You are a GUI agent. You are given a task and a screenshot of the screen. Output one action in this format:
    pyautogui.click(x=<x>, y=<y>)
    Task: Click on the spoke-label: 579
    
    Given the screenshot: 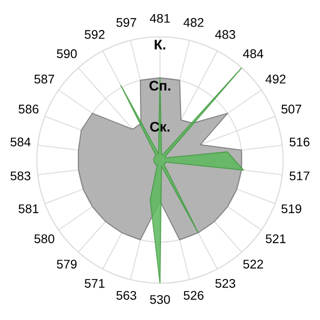 What is the action you would take?
    pyautogui.click(x=66, y=264)
    